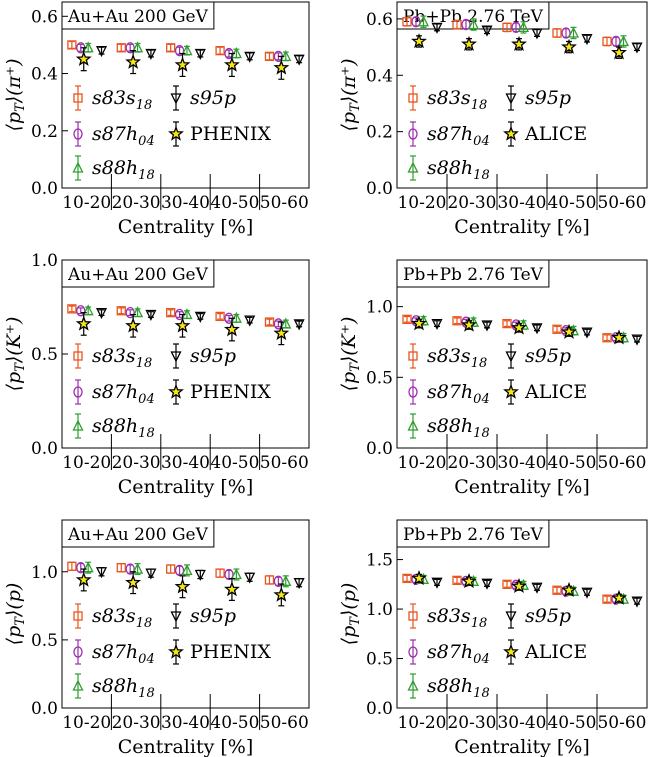 The height and width of the screenshot is (757, 652). I want to click on legend-label: s87h04, so click(123, 394).